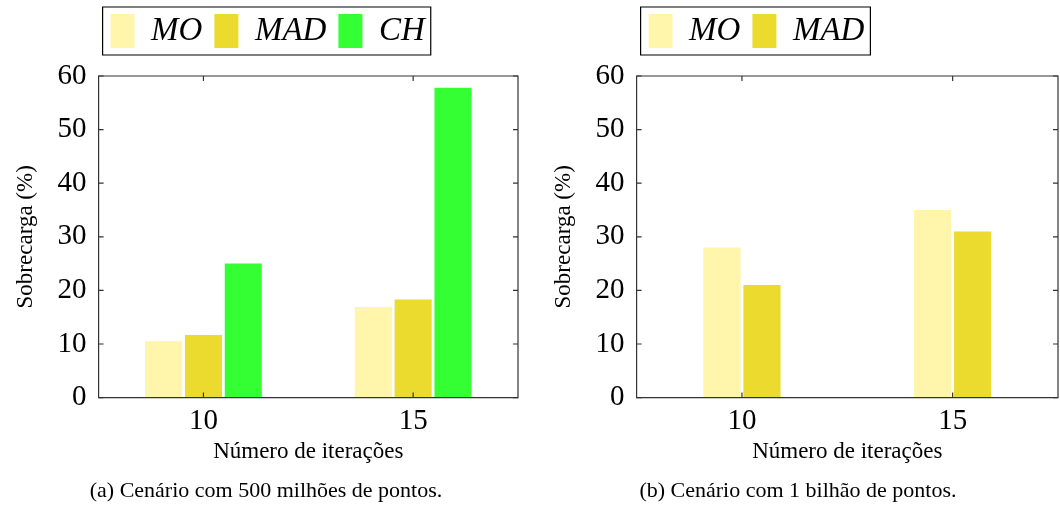 This screenshot has height=515, width=1060. What do you see at coordinates (798, 490) in the screenshot?
I see `text: (b) Cenário com 1 bilhão de pontos.` at bounding box center [798, 490].